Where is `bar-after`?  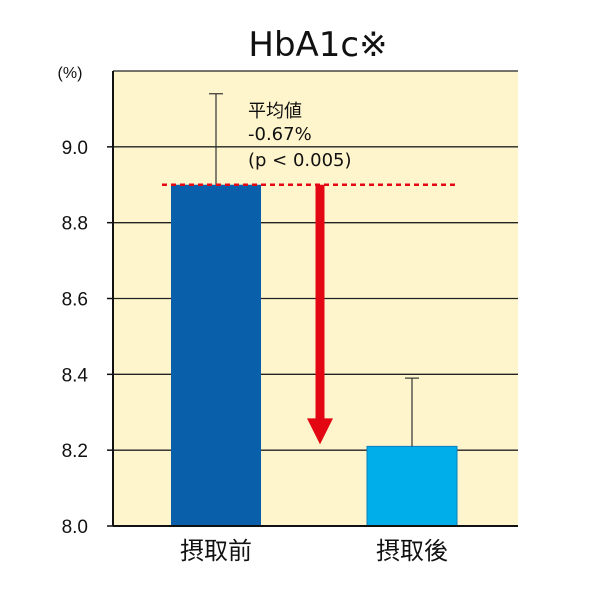
bar-after is located at coordinates (412, 486).